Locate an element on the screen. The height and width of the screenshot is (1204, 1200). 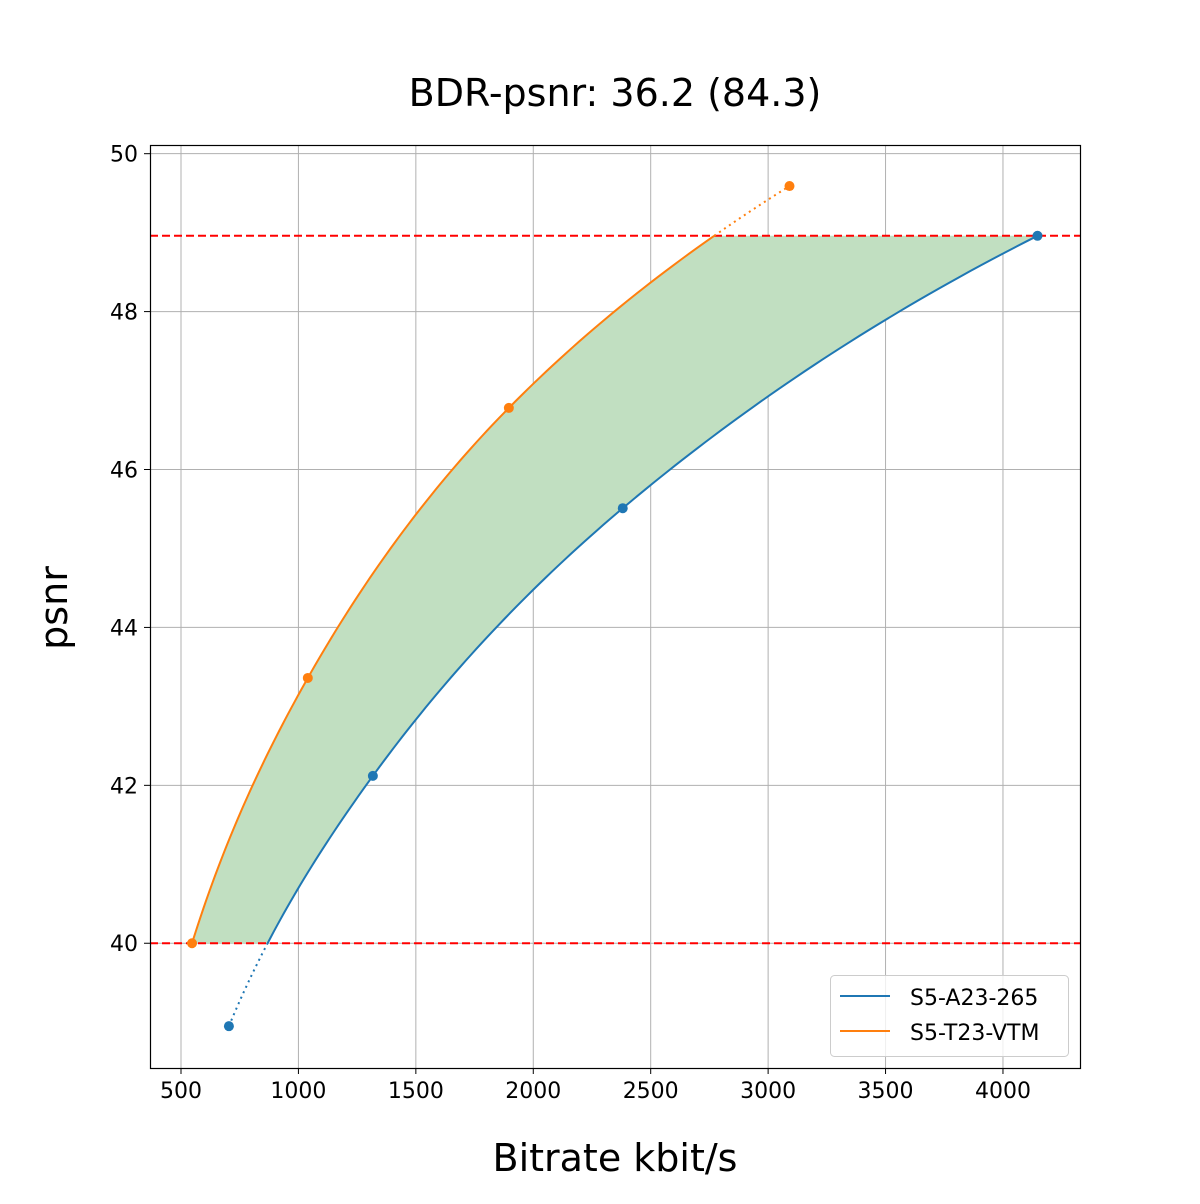
y-tick-label: 48 is located at coordinates (124, 313).